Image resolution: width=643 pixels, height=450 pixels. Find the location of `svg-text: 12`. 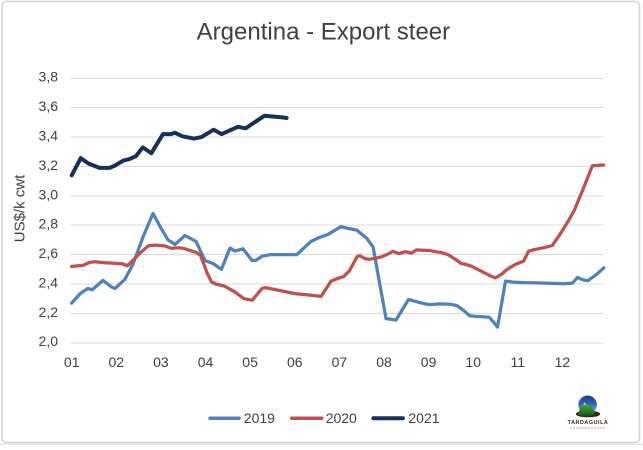

svg-text: 12 is located at coordinates (563, 362).